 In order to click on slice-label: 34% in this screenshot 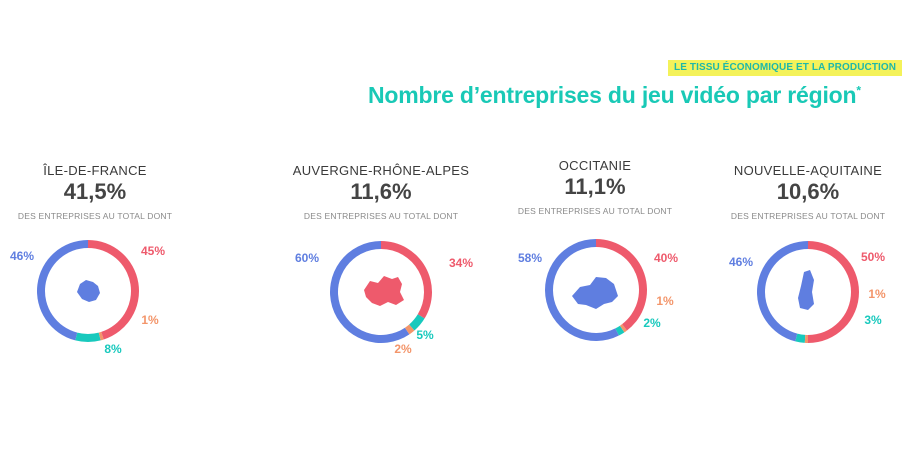, I will do `click(461, 263)`.